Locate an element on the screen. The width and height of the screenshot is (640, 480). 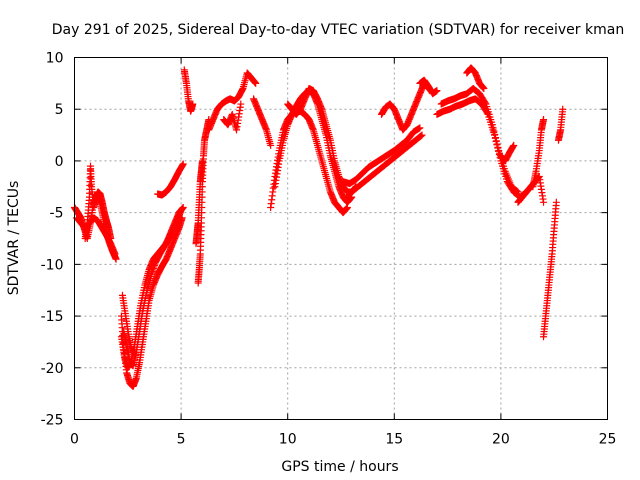
y-tick-label: -15 is located at coordinates (52, 317).